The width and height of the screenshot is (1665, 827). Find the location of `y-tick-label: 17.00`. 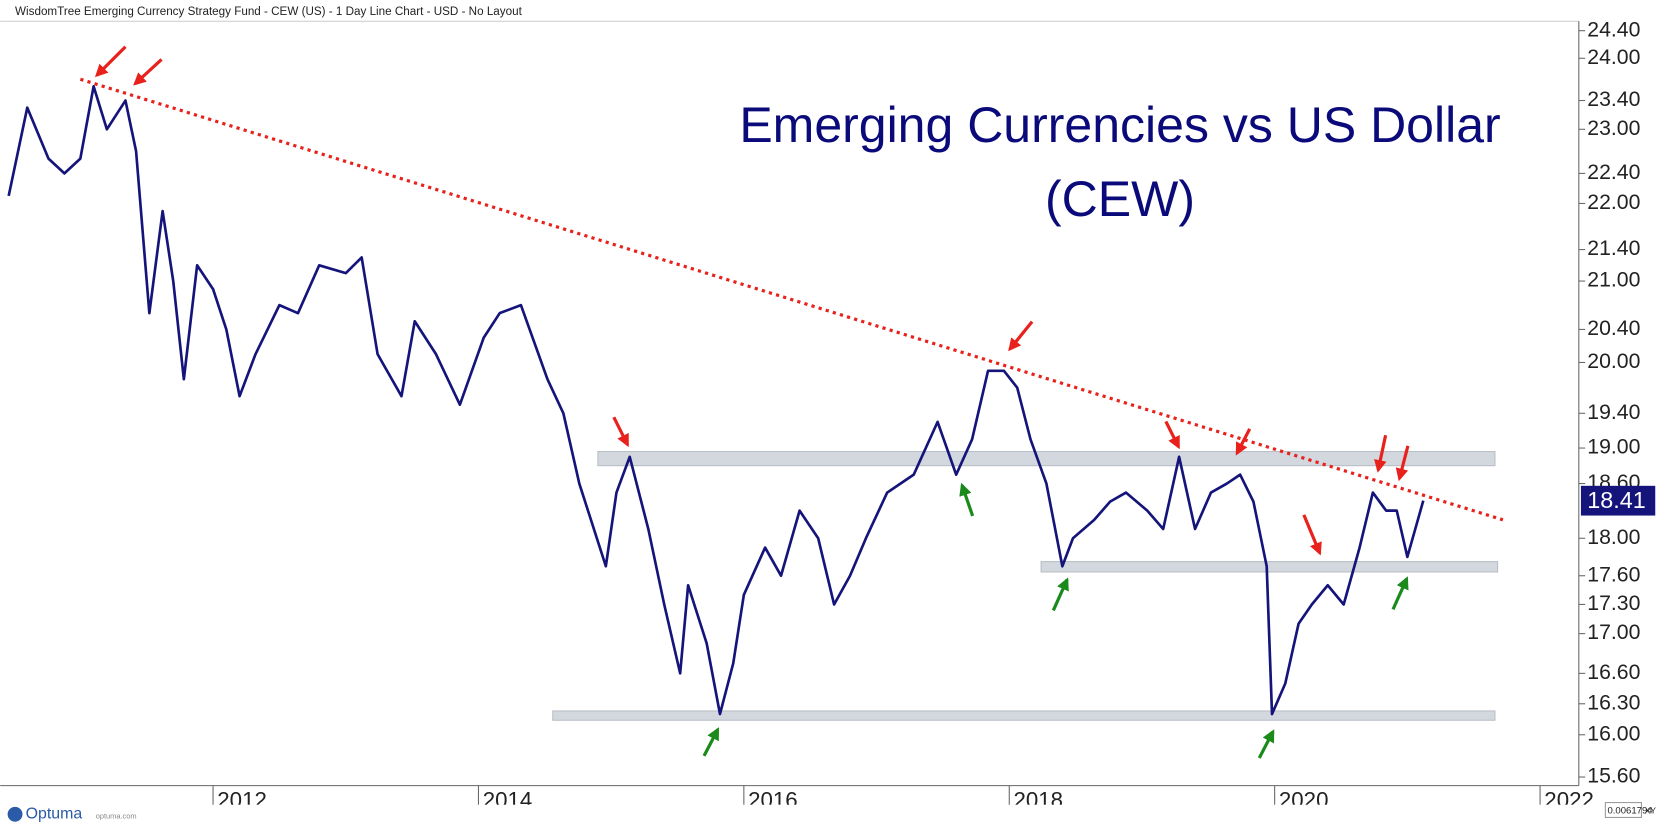

y-tick-label: 17.00 is located at coordinates (1613, 632).